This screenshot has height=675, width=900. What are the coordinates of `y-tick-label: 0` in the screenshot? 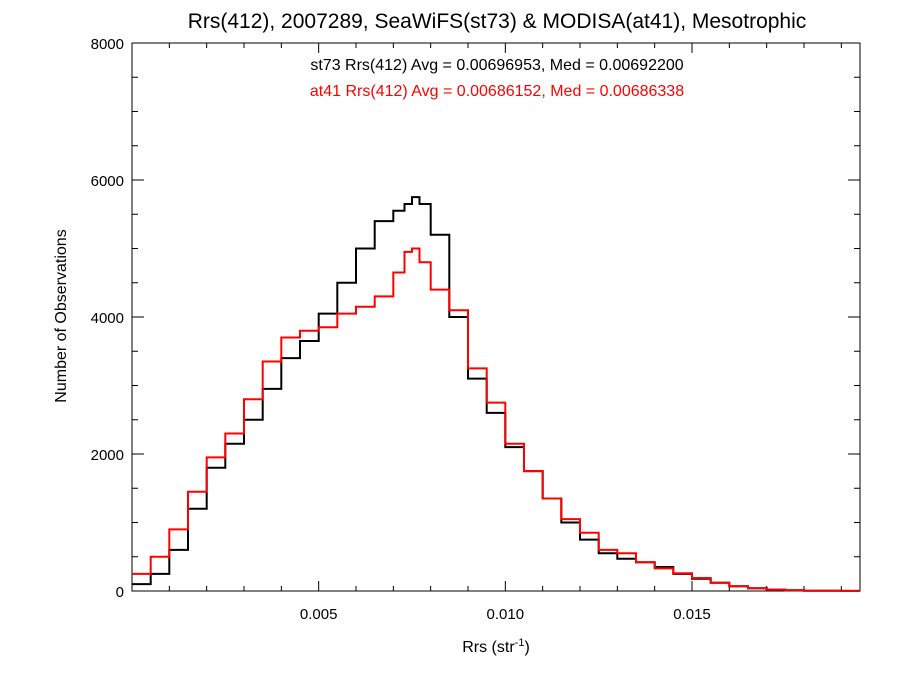 It's located at (120, 592).